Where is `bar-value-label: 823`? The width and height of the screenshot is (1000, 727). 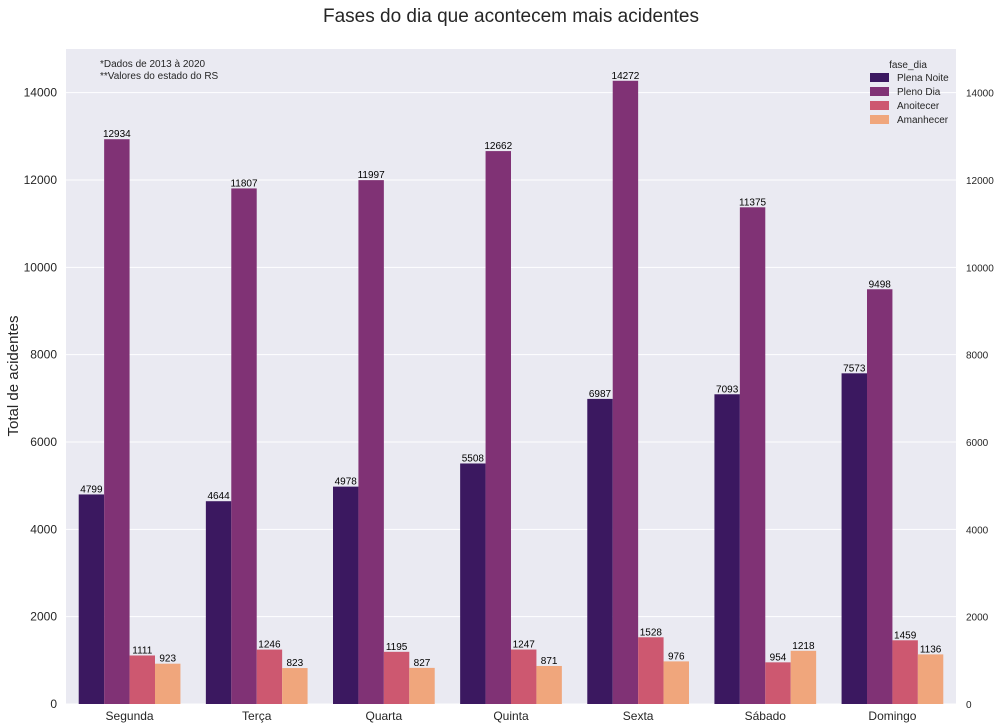
bar-value-label: 823 is located at coordinates (295, 663).